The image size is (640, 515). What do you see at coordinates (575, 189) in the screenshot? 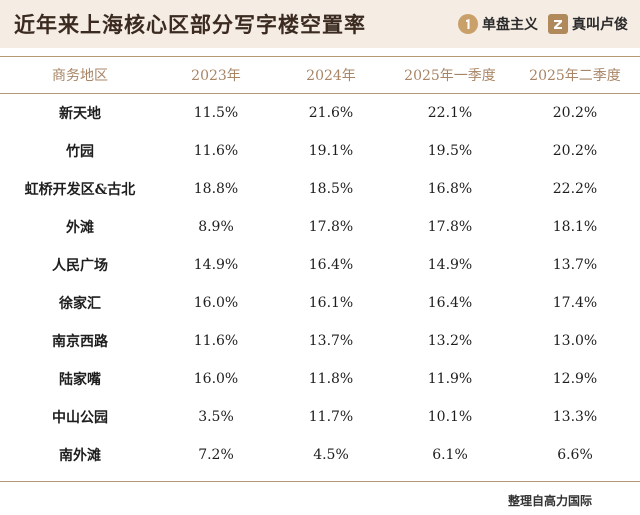
I see `value-cell: 22.2%` at bounding box center [575, 189].